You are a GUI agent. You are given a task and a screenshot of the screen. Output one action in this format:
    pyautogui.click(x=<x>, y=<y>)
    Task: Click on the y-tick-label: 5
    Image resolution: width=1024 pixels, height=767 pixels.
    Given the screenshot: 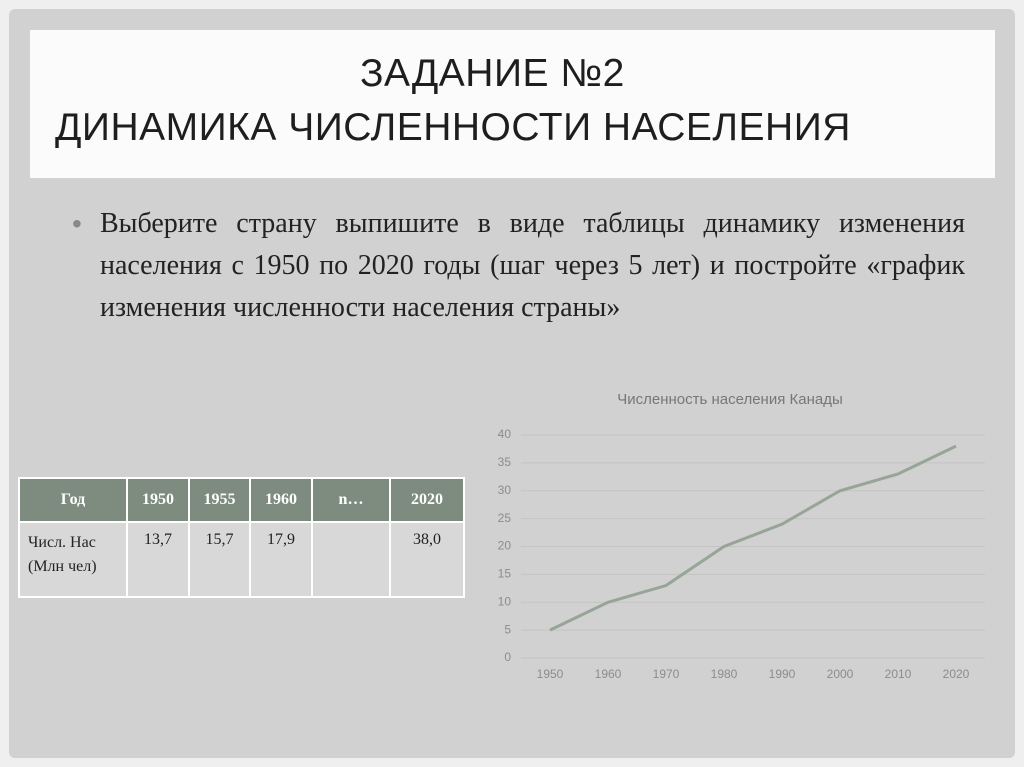 What is the action you would take?
    pyautogui.click(x=507, y=629)
    